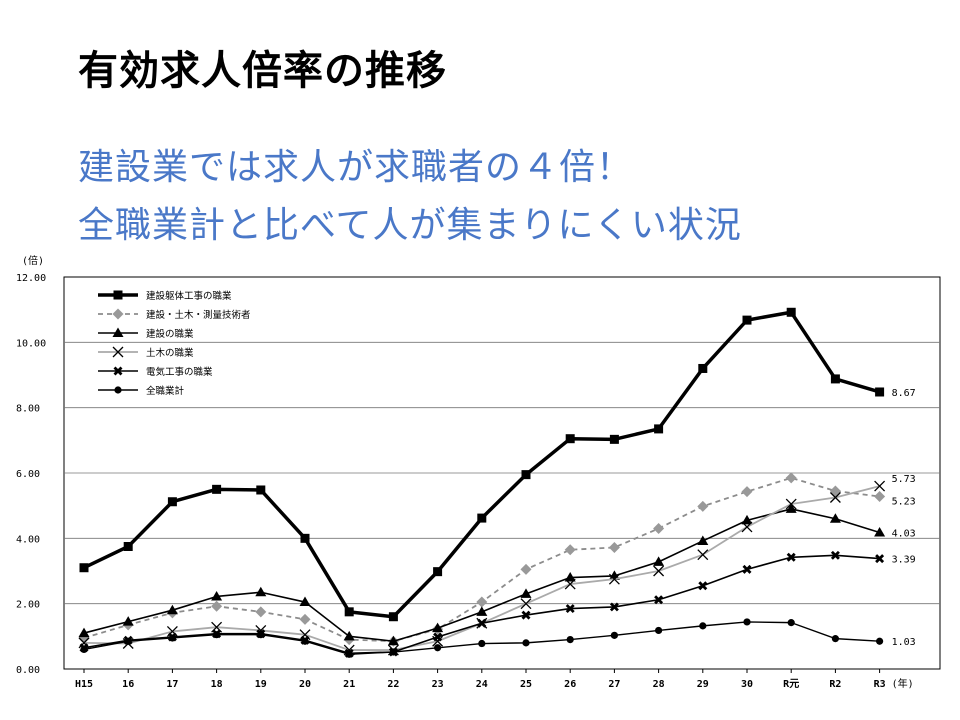 Image resolution: width=960 pixels, height=720 pixels. Describe the element at coordinates (904, 560) in the screenshot. I see `end-value-label: 3.39` at that location.